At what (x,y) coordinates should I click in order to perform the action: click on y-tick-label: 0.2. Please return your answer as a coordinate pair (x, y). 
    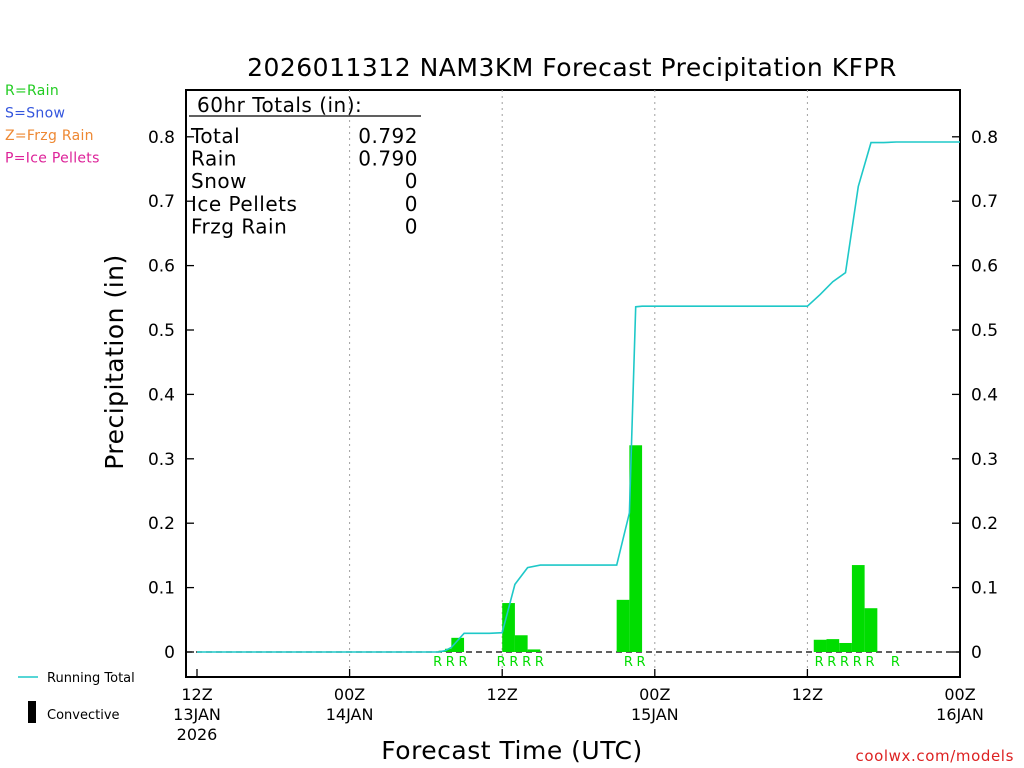
    Looking at the image, I should click on (161, 524).